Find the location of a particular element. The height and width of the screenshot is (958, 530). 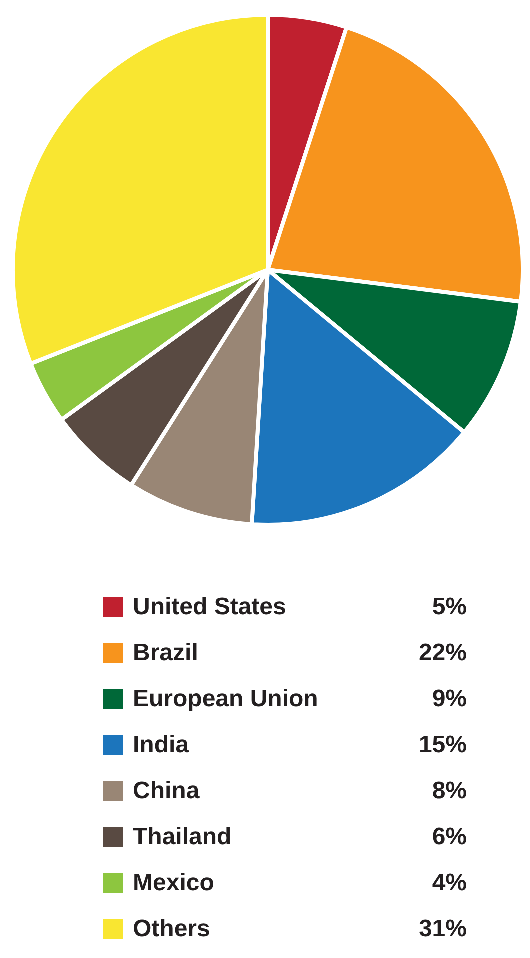

data-label: 6% is located at coordinates (449, 837).